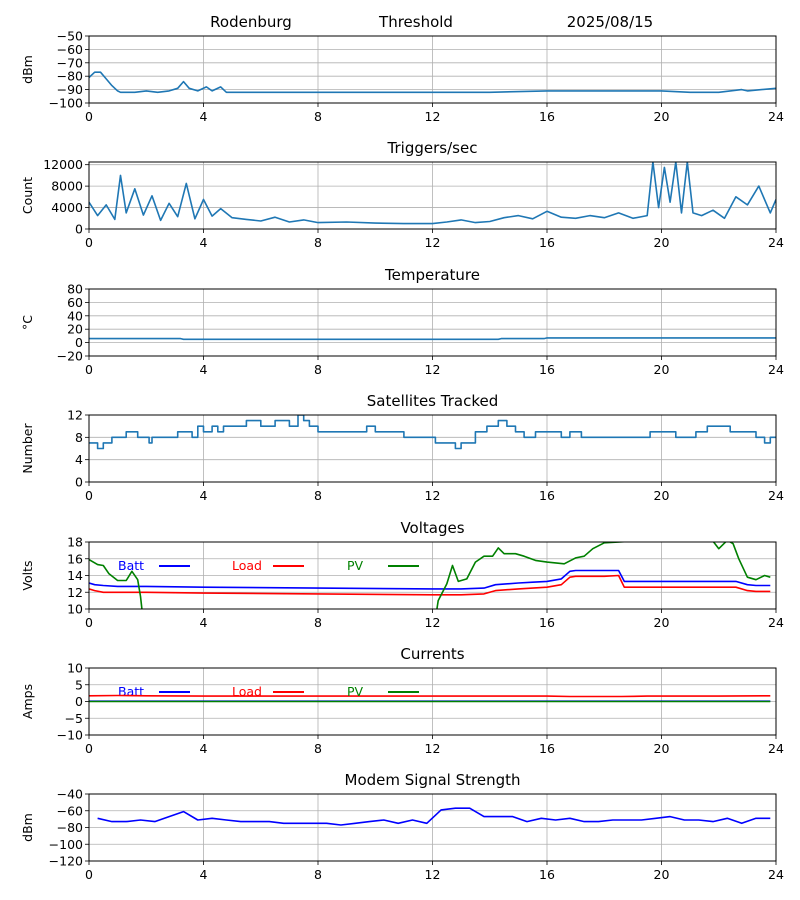 The image size is (800, 900). I want to click on y-tick-label: −10, so click(70, 735).